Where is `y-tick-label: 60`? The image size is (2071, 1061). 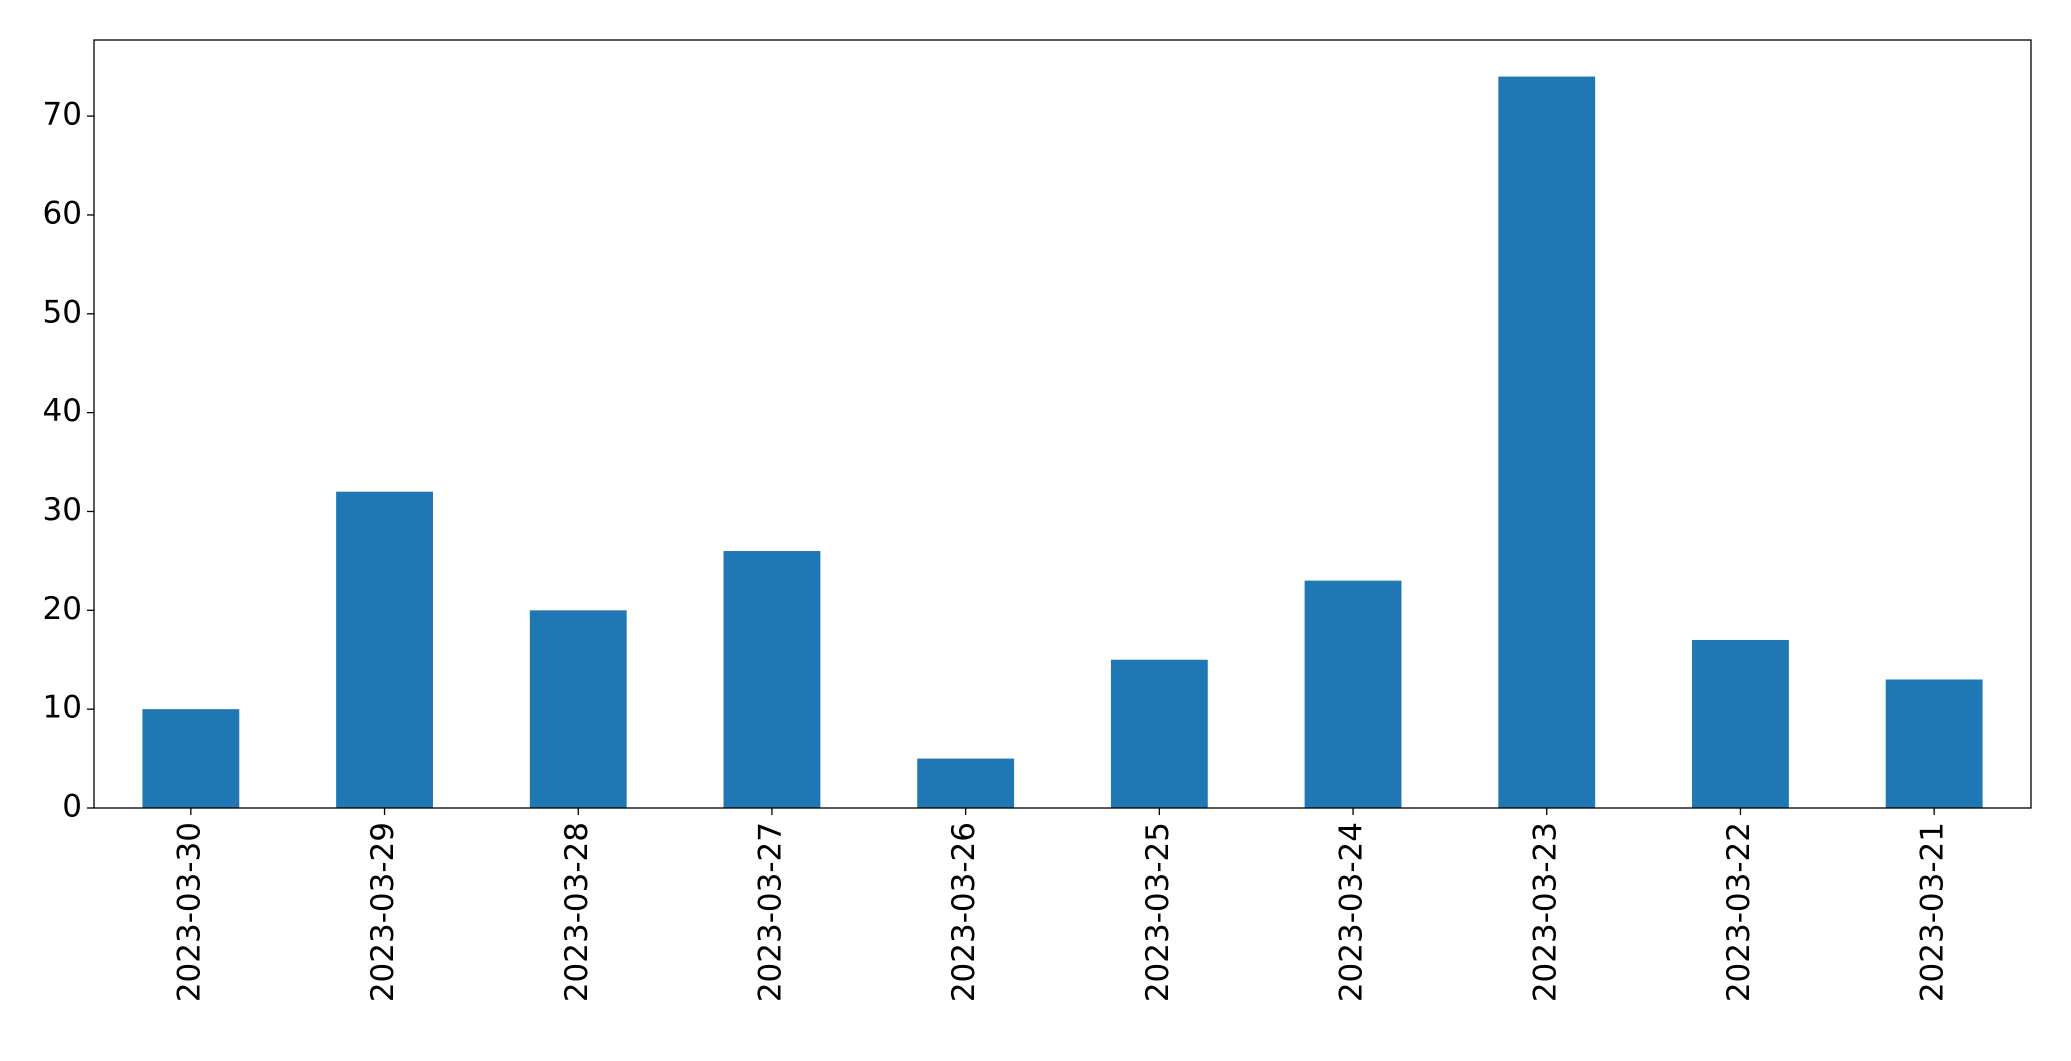 y-tick-label: 60 is located at coordinates (62, 213).